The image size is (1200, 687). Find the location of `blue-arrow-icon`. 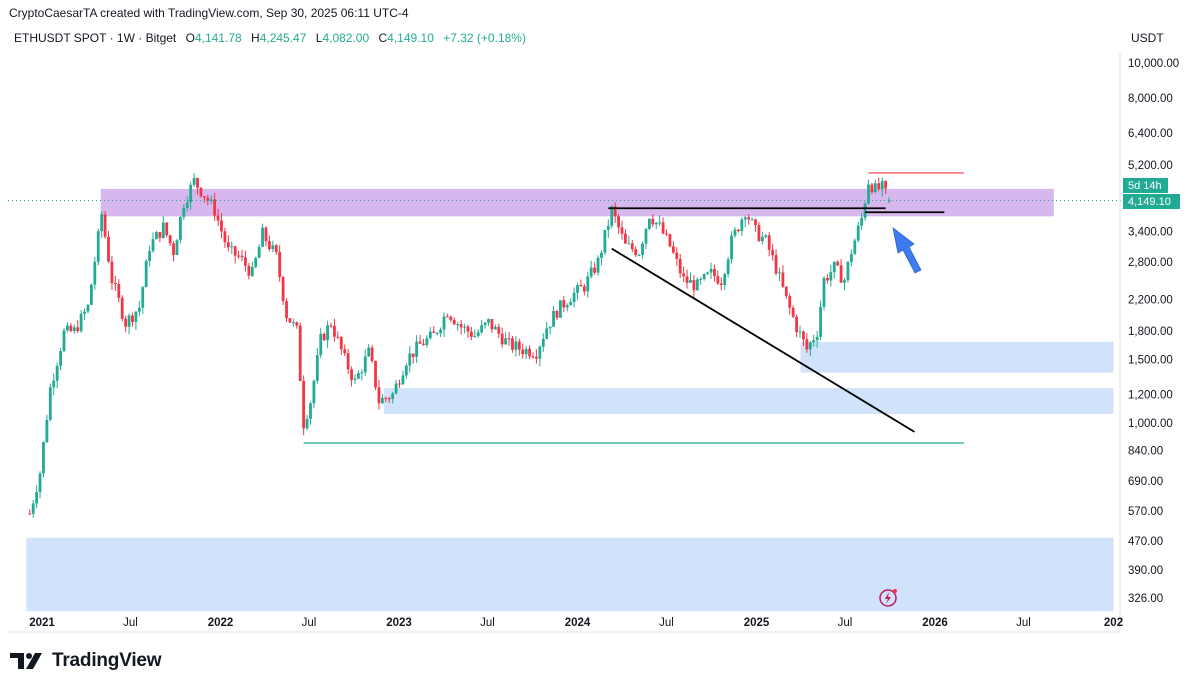

blue-arrow-icon is located at coordinates (907, 250).